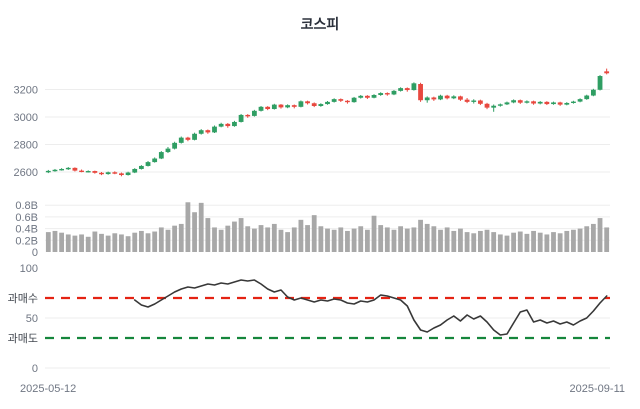 This screenshot has width=640, height=409. What do you see at coordinates (312, 229) in the screenshot?
I see `volume-panel: 00.2B0.4B0.6B0.8B` at bounding box center [312, 229].